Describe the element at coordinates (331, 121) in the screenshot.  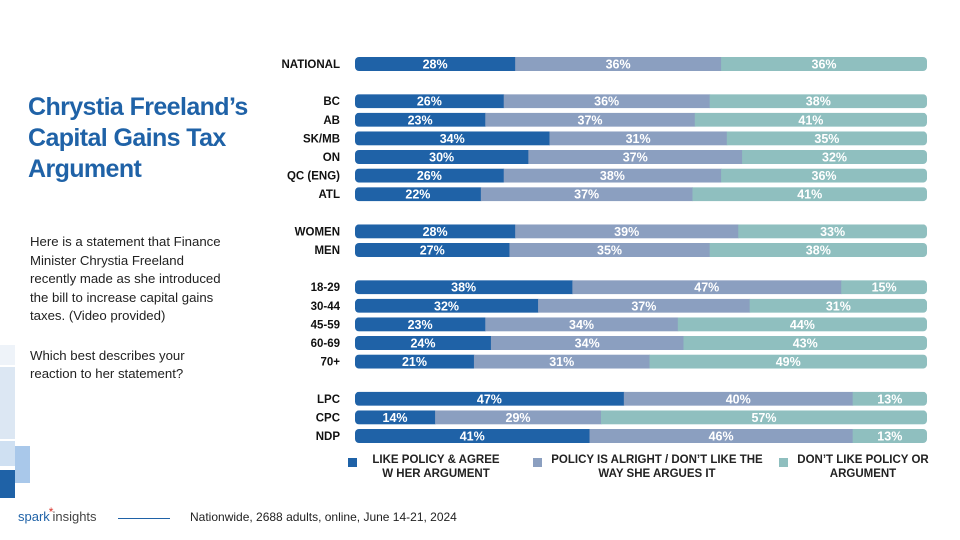
I see `row-label-ab: AB` at that location.